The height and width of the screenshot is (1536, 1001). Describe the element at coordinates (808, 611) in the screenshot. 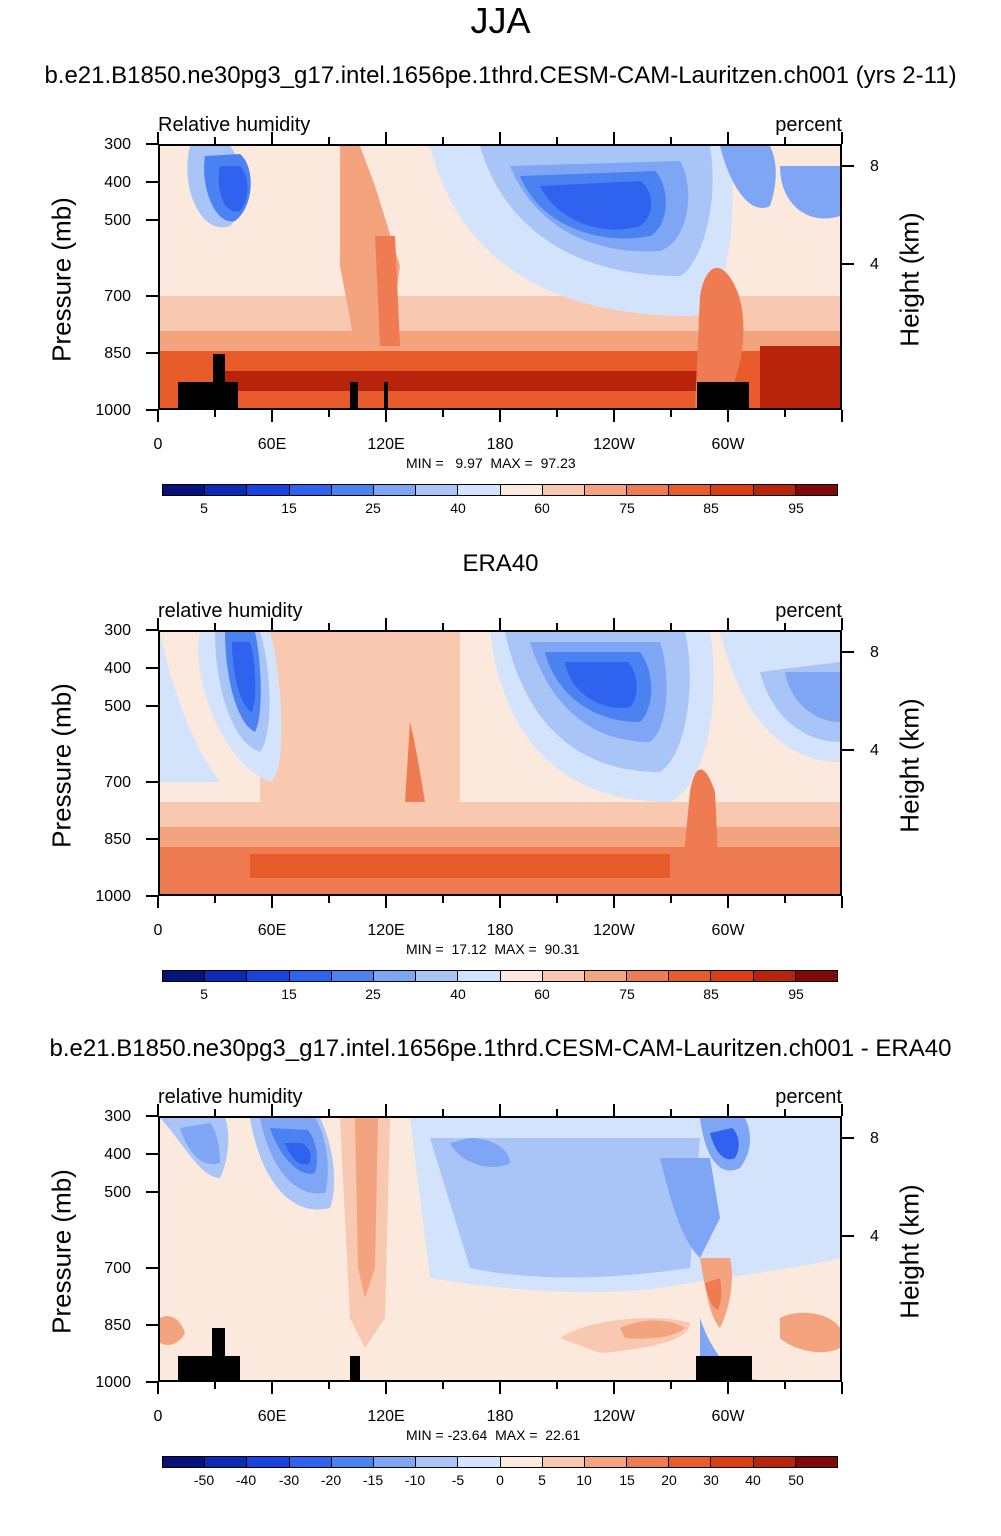

I see `panel-2-right-label: percent` at that location.